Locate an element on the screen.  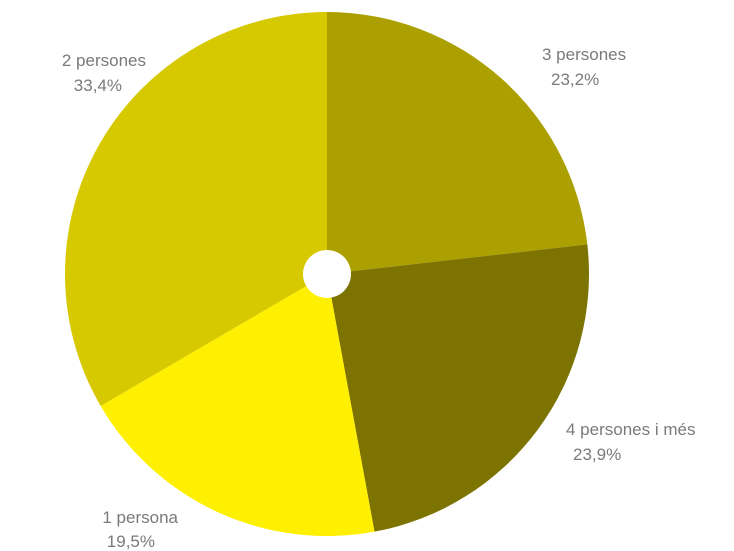
pie-center-hole is located at coordinates (327, 274).